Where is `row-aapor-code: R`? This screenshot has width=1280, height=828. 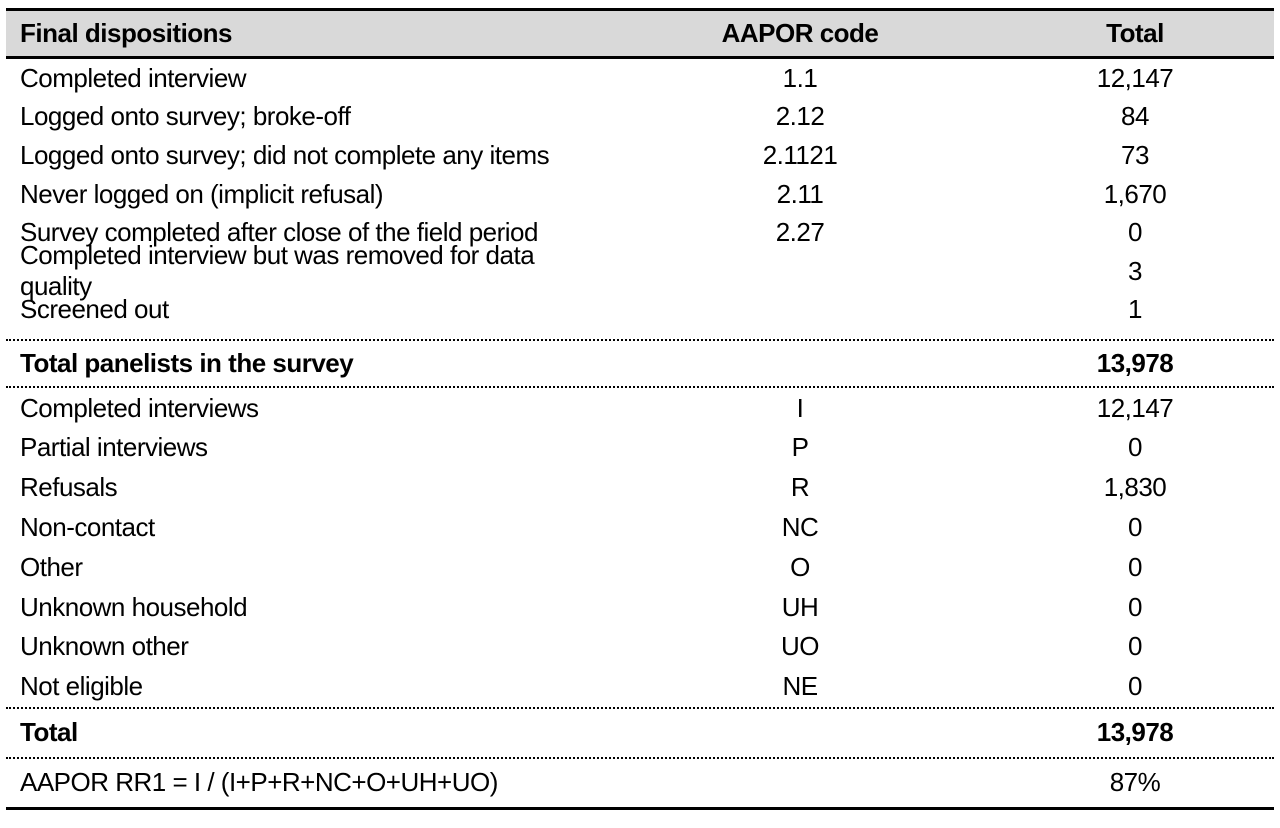
row-aapor-code: R is located at coordinates (800, 487).